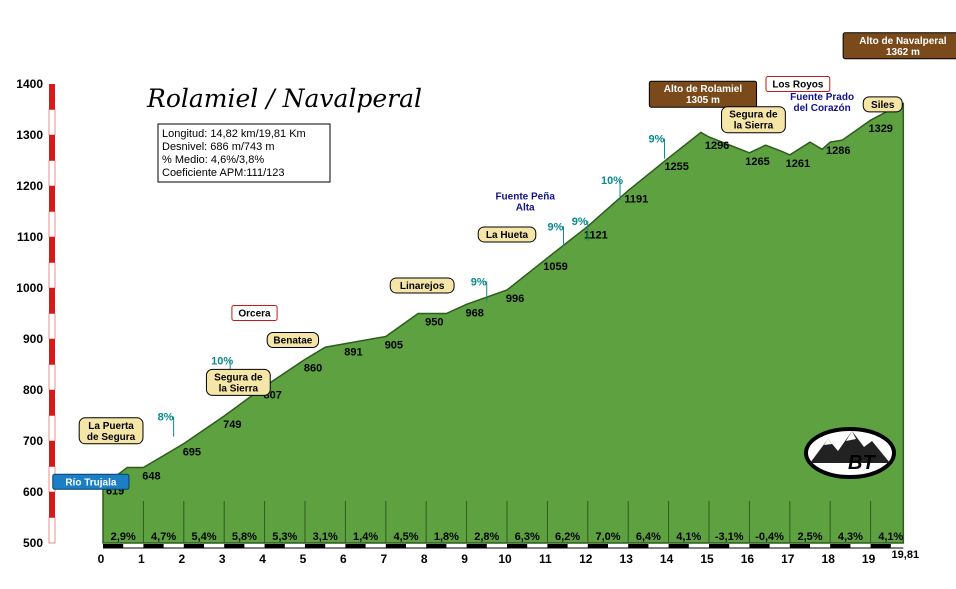 This screenshot has height=589, width=956. What do you see at coordinates (707, 559) in the screenshot?
I see `x-tick-label: 15` at bounding box center [707, 559].